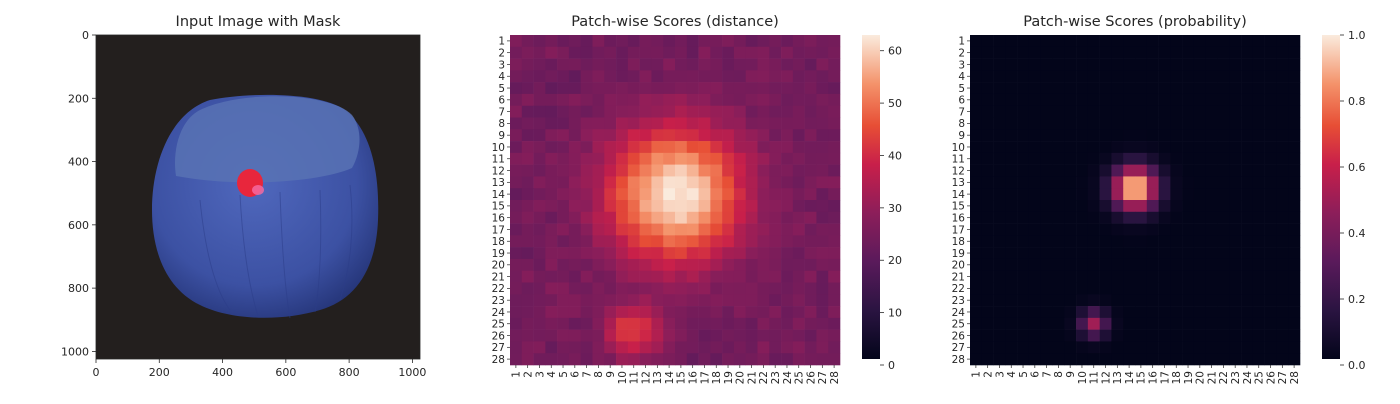  I want to click on y-tick-label: 5, so click(961, 89).